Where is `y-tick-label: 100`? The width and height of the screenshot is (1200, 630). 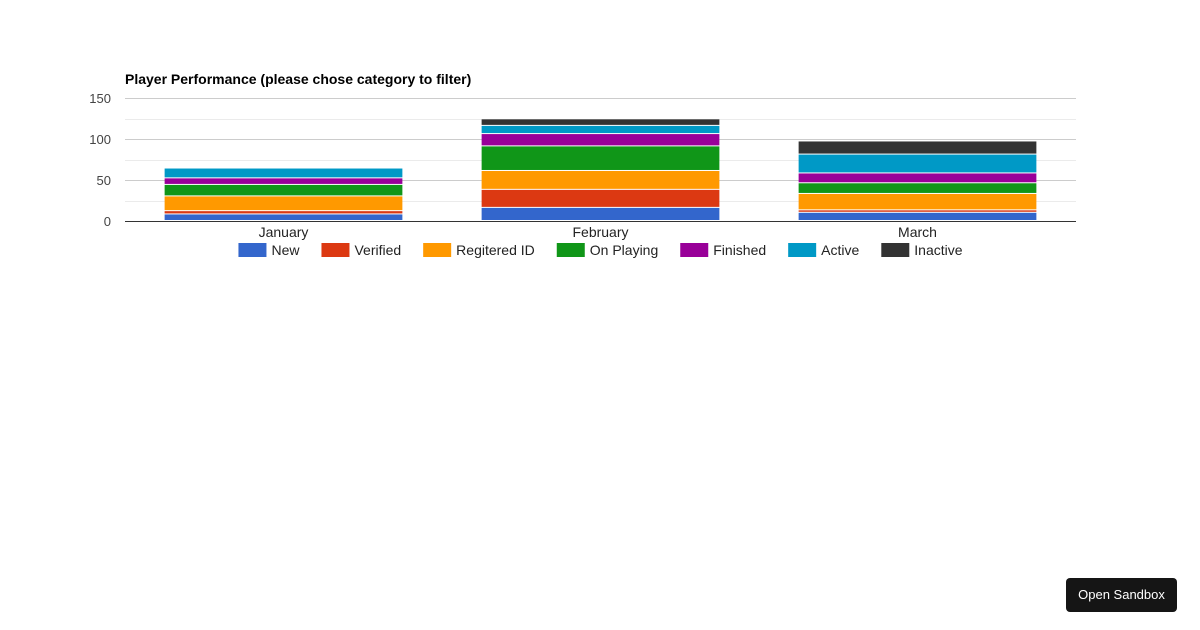 y-tick-label: 100 is located at coordinates (100, 139).